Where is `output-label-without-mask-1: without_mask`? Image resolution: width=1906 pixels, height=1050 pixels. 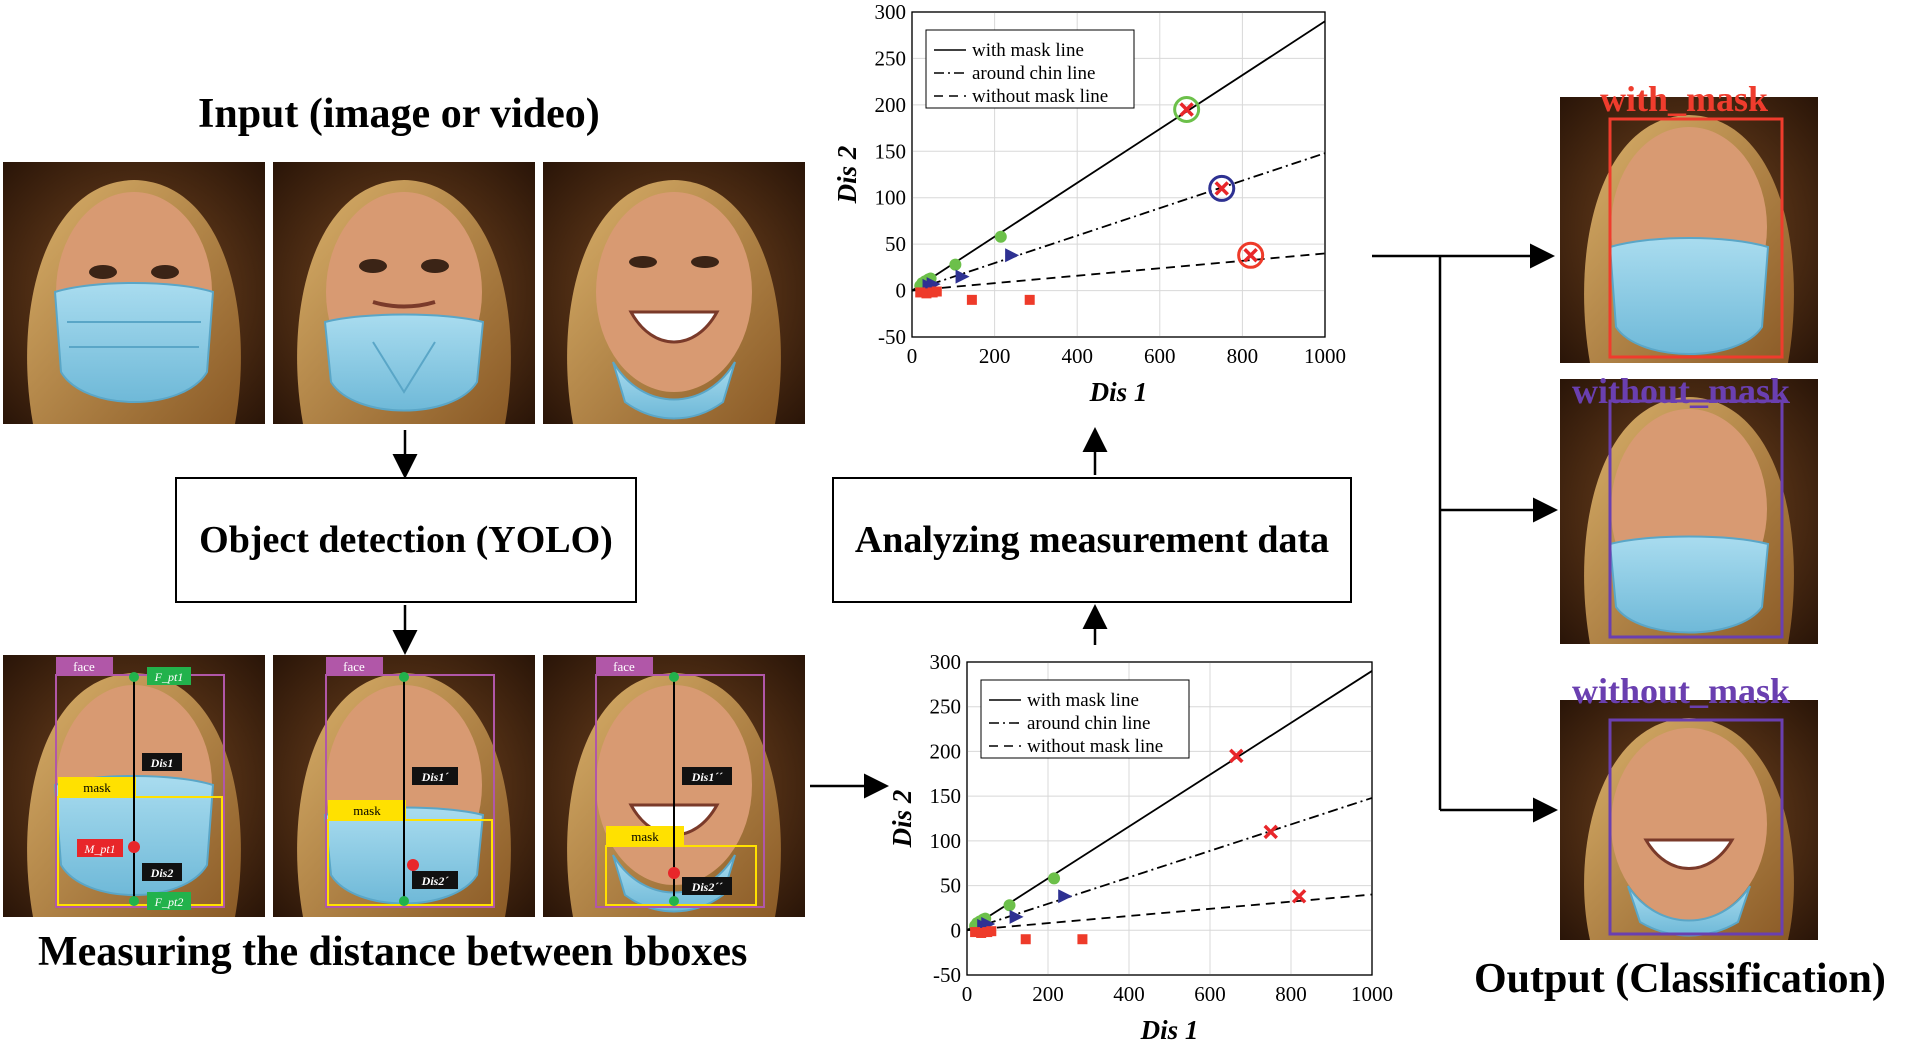
output-label-without-mask-1: without_mask is located at coordinates (1681, 391).